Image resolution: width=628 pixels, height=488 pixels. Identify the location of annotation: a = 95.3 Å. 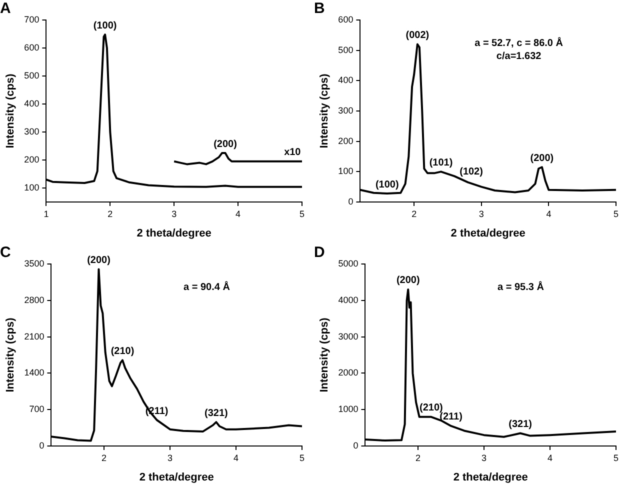
(520, 286).